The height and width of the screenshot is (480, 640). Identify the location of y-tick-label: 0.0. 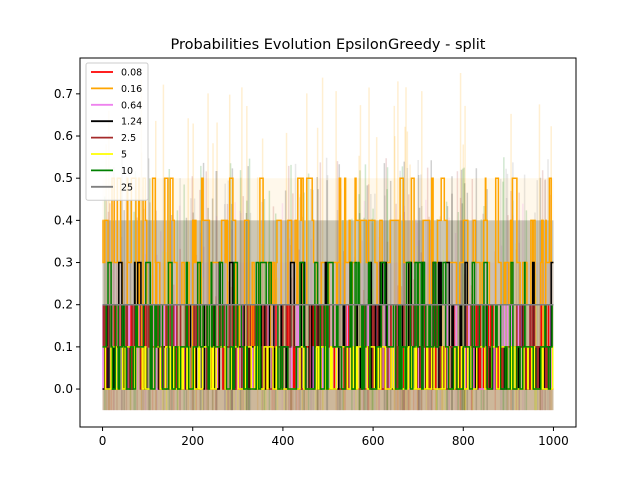
(63, 389).